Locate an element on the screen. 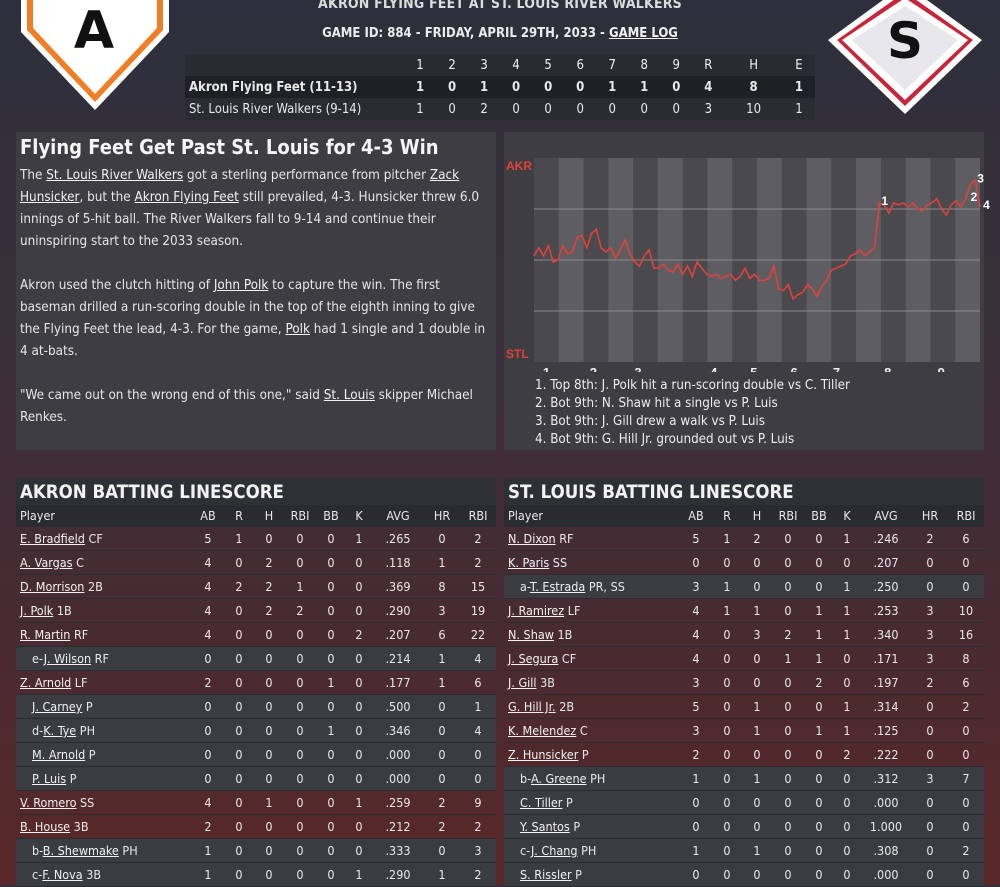 The width and height of the screenshot is (1000, 887). player-link: P. Luis is located at coordinates (49, 778).